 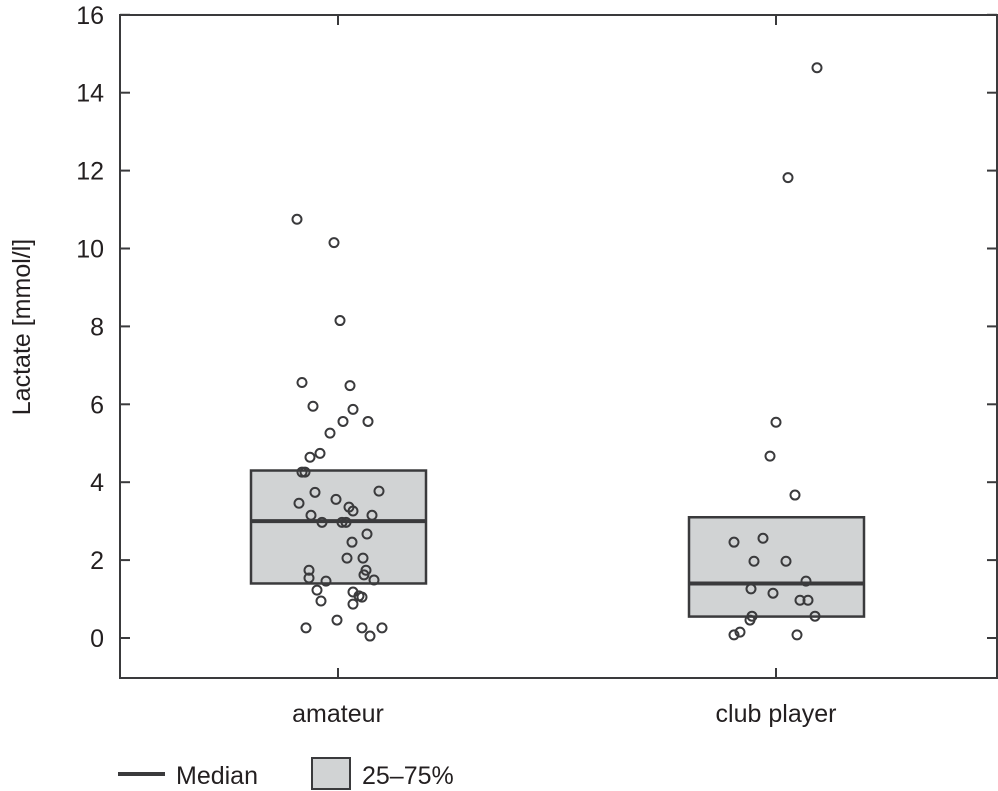 I want to click on y-axis-label: Lactate [mmol/l], so click(x=22, y=327).